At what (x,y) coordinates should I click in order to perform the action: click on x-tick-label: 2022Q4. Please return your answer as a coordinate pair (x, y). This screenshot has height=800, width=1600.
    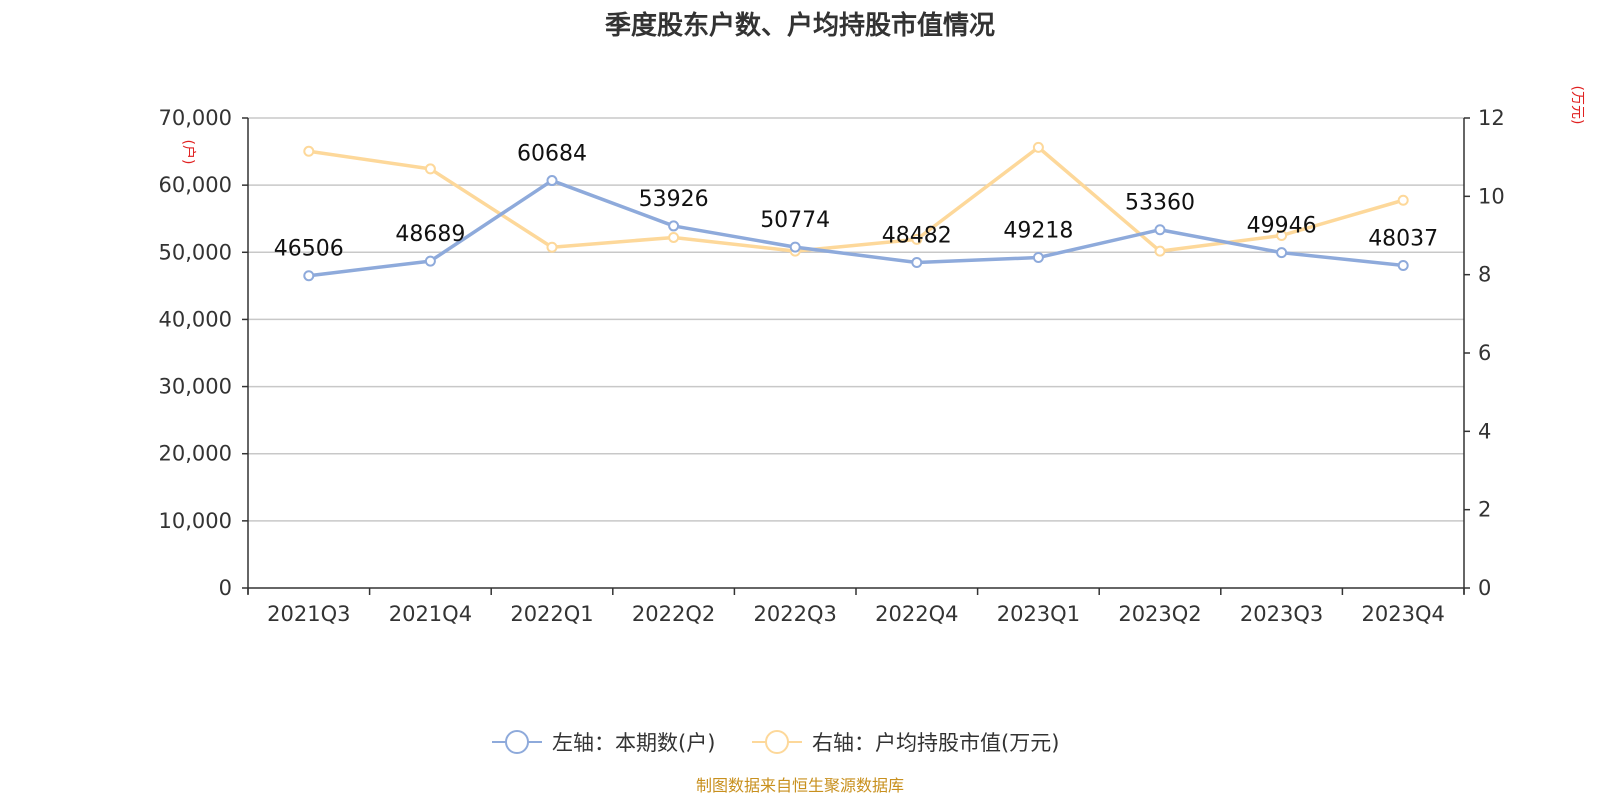
    Looking at the image, I should click on (916, 614).